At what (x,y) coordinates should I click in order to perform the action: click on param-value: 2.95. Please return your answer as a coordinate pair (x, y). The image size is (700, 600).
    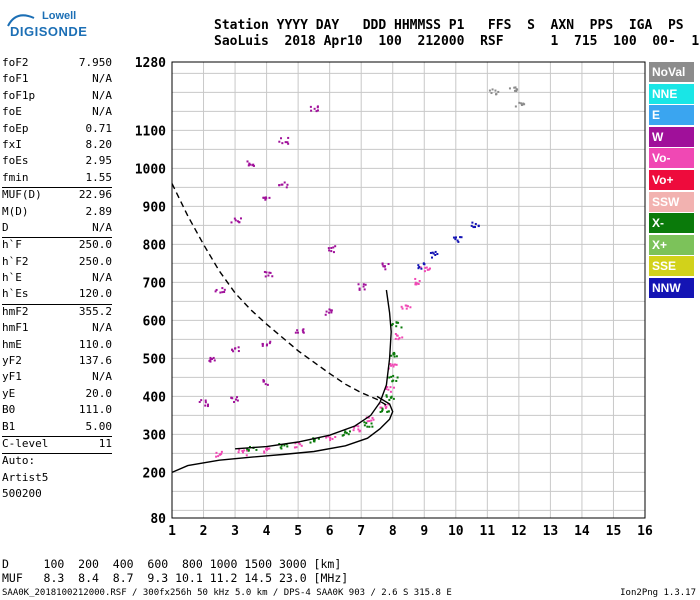
    Looking at the image, I should click on (99, 161).